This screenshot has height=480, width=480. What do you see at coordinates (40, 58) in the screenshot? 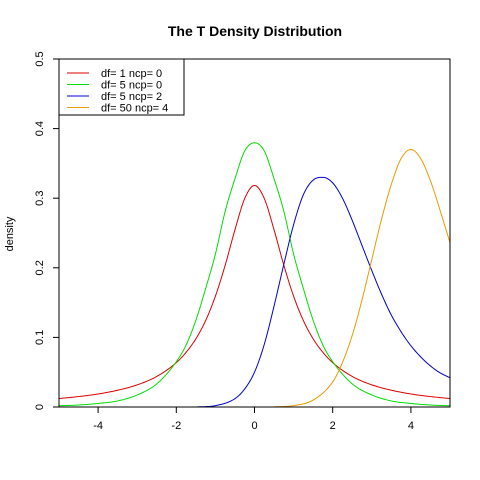
I see `y-tick-label: 0.5` at bounding box center [40, 58].